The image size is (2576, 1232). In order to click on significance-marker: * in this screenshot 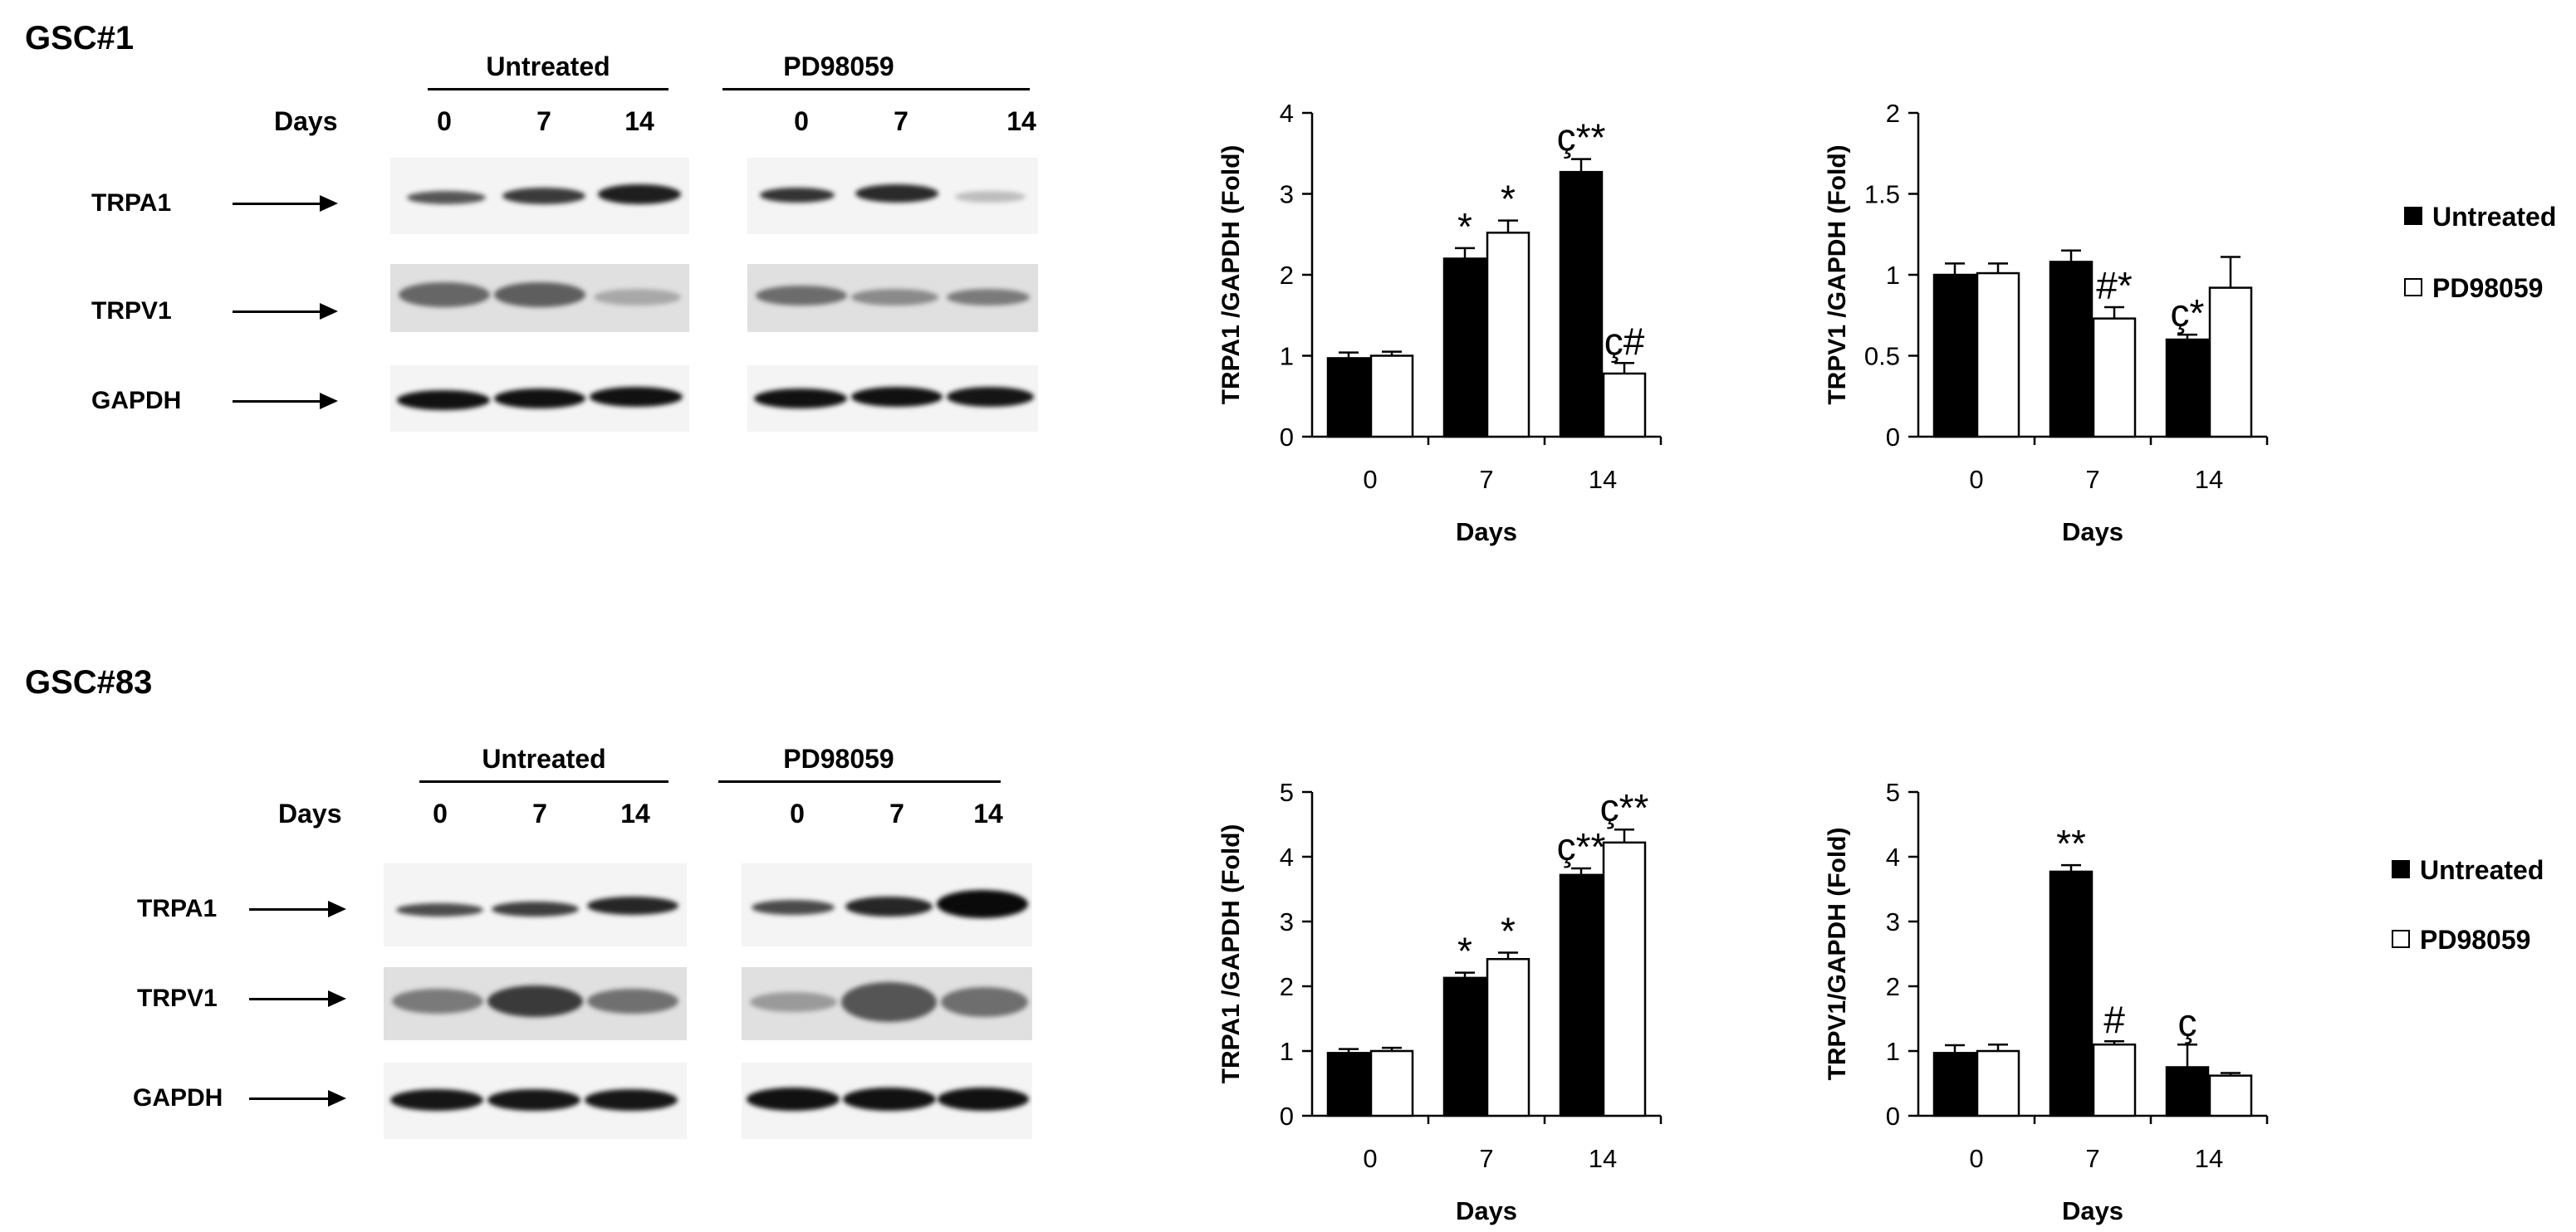, I will do `click(1509, 931)`.